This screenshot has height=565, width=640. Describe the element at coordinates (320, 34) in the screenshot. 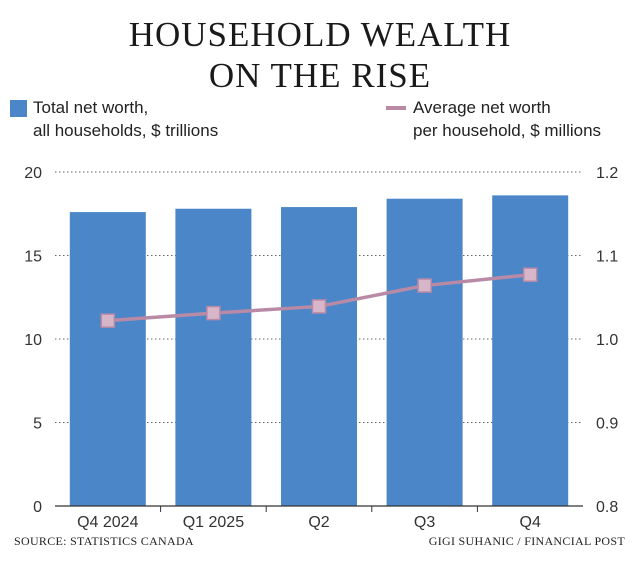

I see `chart-title-line-1: HOUSEHOLD WEALTH` at that location.